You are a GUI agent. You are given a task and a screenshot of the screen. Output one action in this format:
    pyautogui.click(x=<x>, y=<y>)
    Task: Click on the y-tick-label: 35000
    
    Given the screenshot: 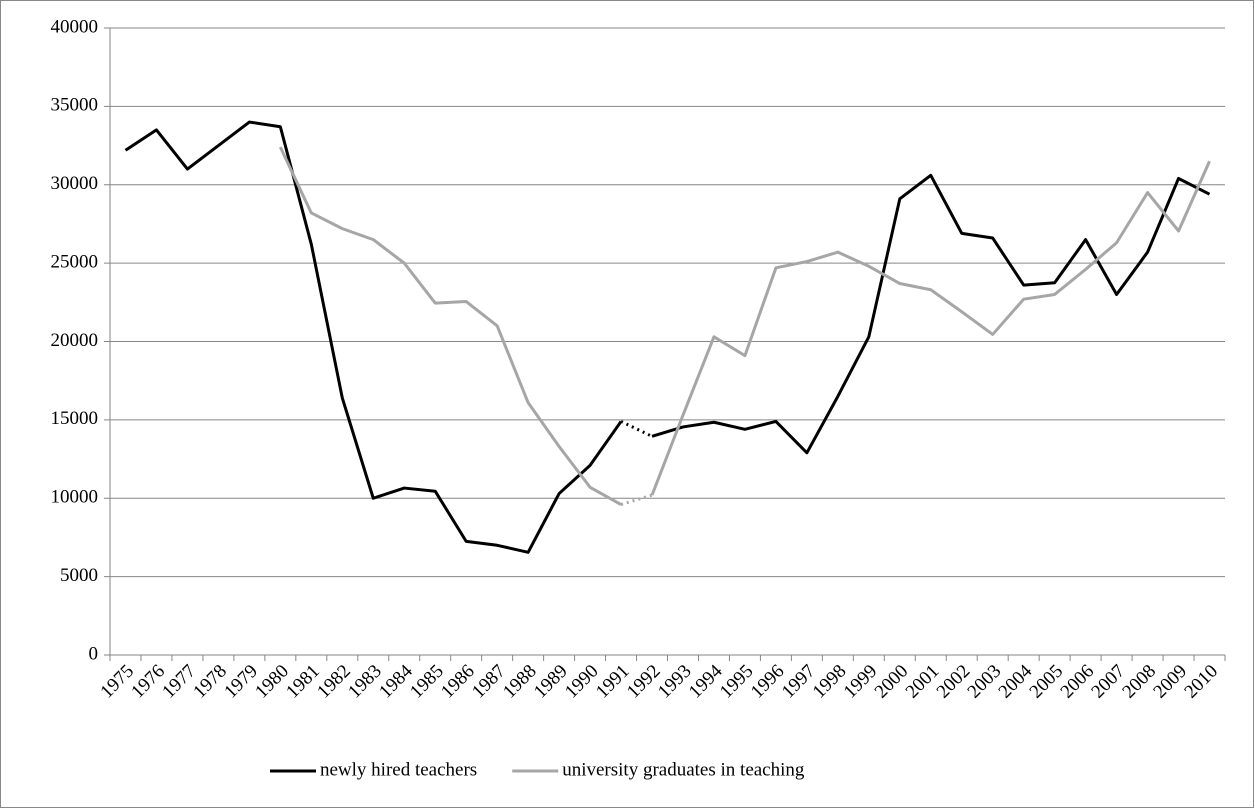 What is the action you would take?
    pyautogui.click(x=75, y=105)
    